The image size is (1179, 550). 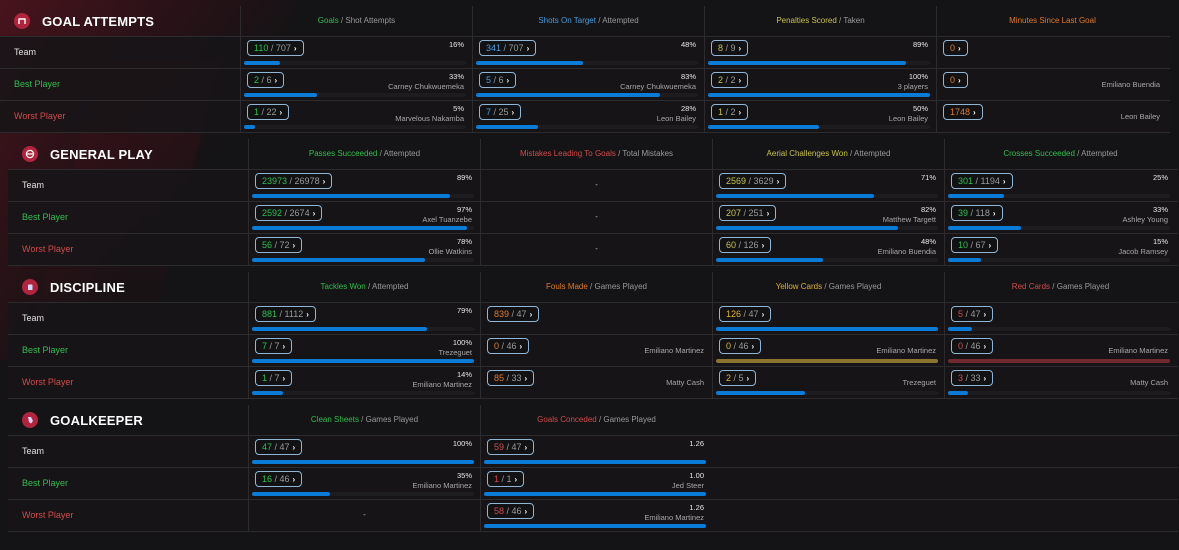 What do you see at coordinates (284, 447) in the screenshot?
I see `stat-denominator: 47` at bounding box center [284, 447].